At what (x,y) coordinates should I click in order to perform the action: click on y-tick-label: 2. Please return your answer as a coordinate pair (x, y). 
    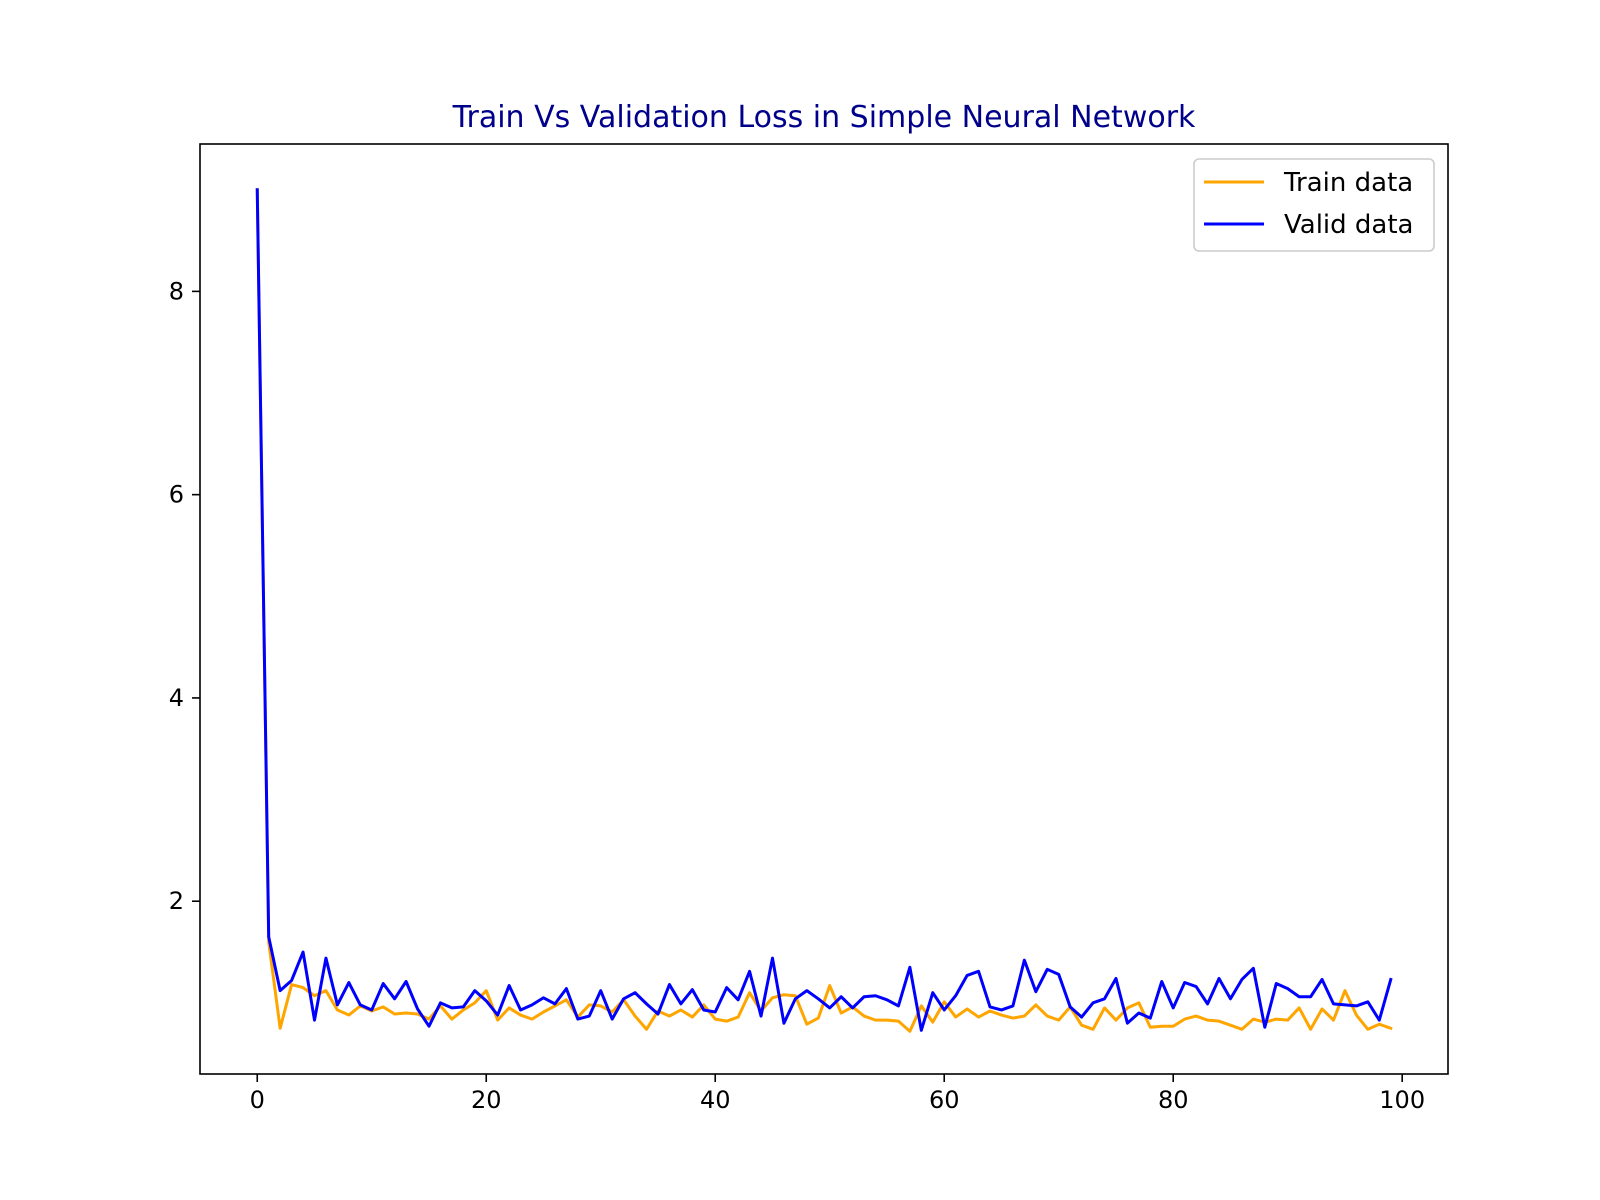
    Looking at the image, I should click on (176, 901).